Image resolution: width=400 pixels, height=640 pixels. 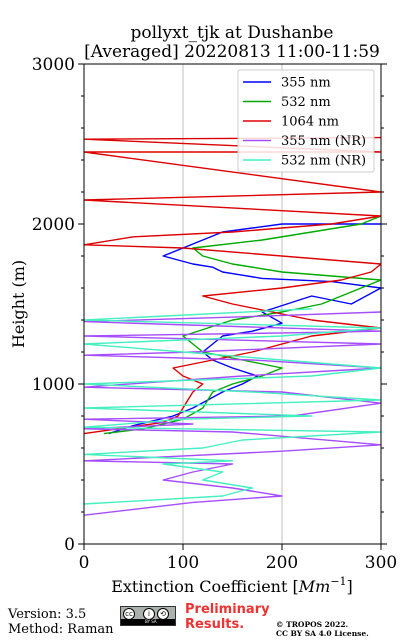 I want to click on x-axis-label-unit: Mm, so click(x=314, y=586).